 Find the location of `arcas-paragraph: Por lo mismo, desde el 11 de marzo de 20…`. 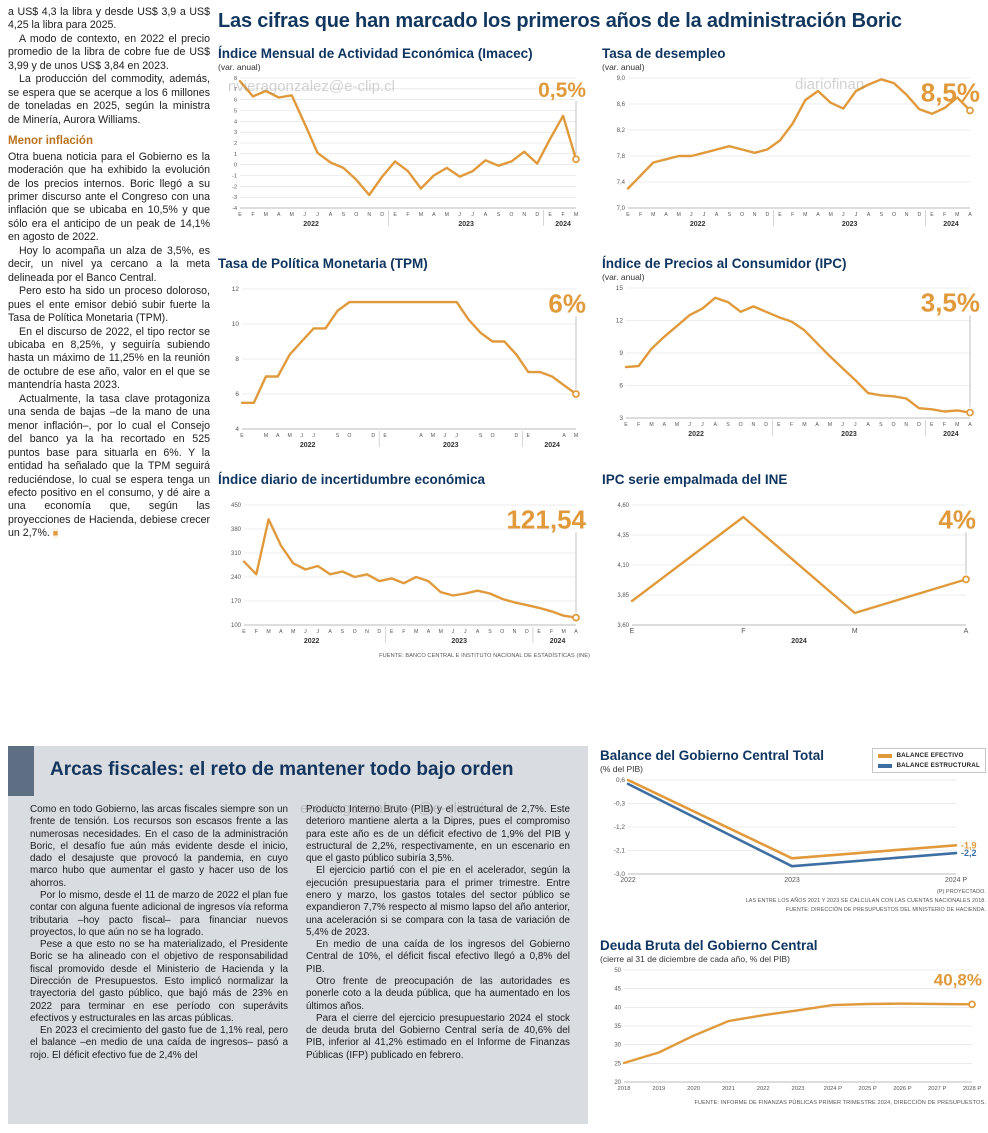

arcas-paragraph: Por lo mismo, desde el 11 de marzo de 20… is located at coordinates (159, 913).